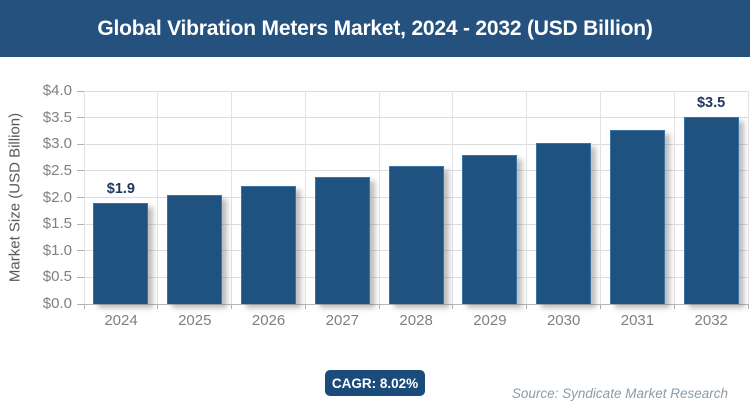  What do you see at coordinates (57, 117) in the screenshot?
I see `y-tick-label: $3.5` at bounding box center [57, 117].